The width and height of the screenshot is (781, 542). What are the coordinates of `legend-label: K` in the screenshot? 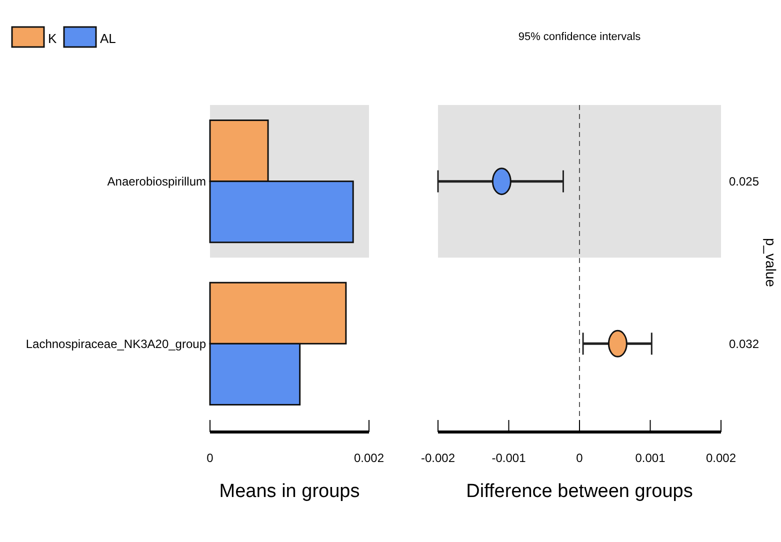 It's located at (52, 38).